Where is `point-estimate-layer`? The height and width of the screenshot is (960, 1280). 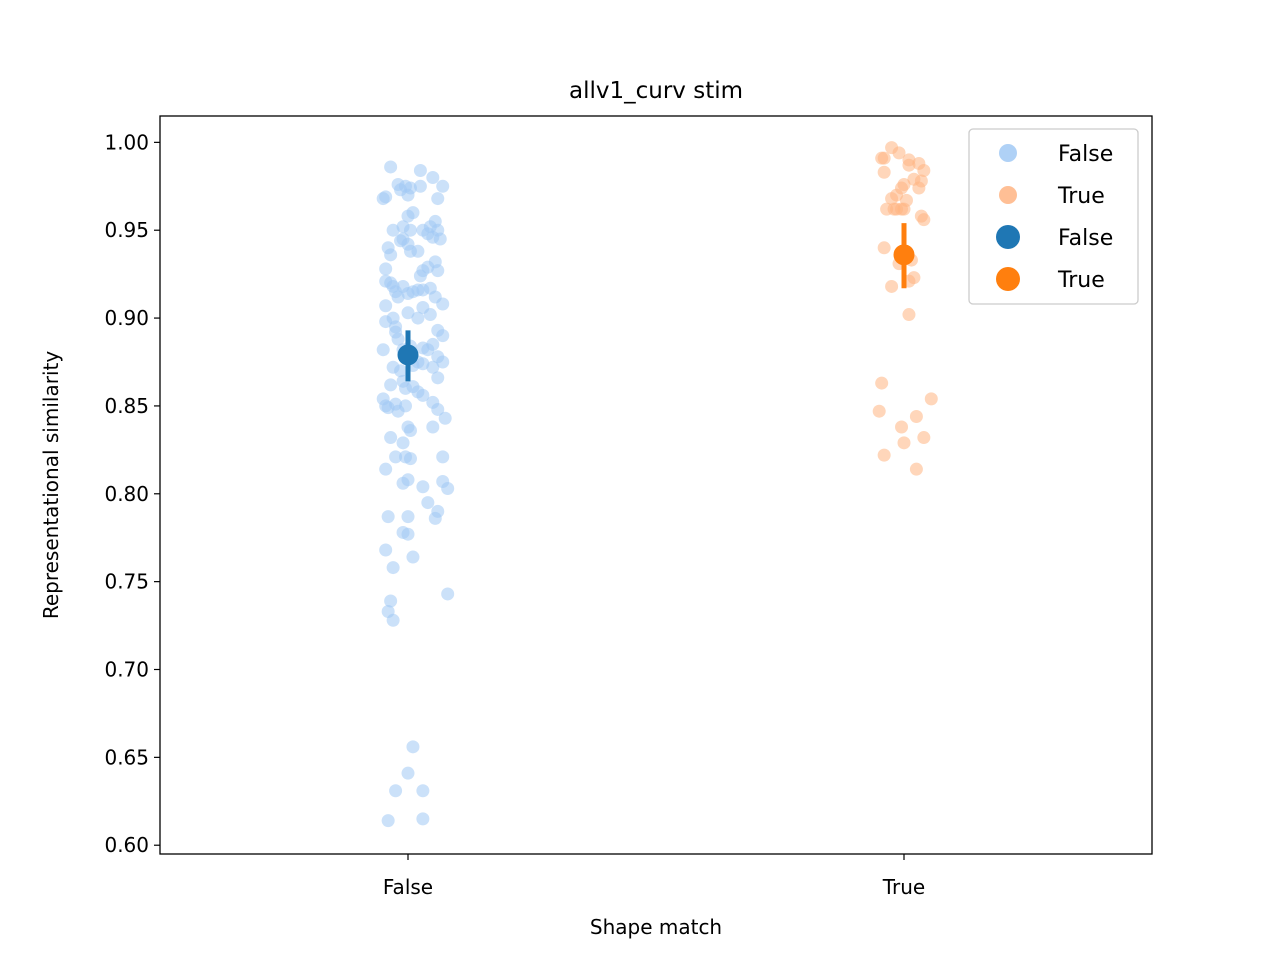
point-estimate-layer is located at coordinates (656, 302).